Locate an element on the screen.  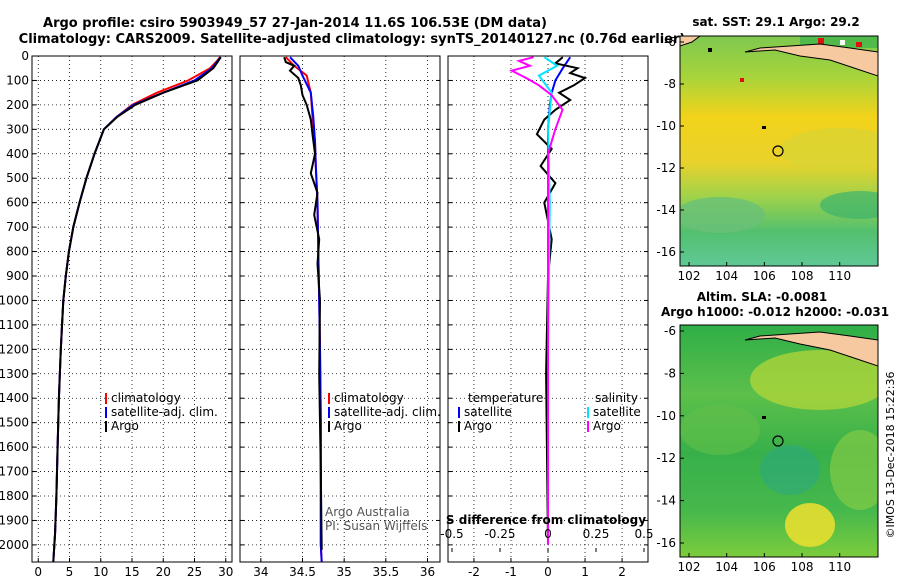
diff-legend-temp-head: temperature is located at coordinates (505, 398).